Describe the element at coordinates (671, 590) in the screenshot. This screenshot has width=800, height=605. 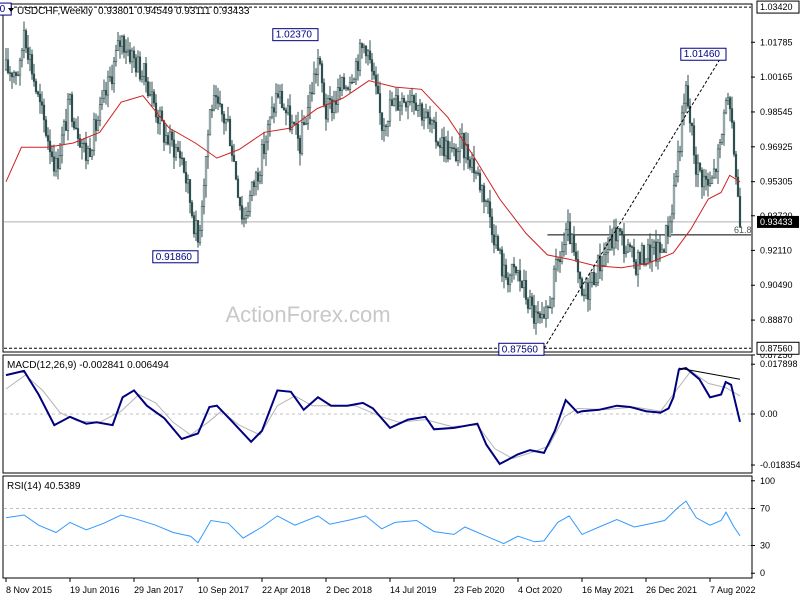
I see `x-tick-label: 26 Dec 2021` at that location.